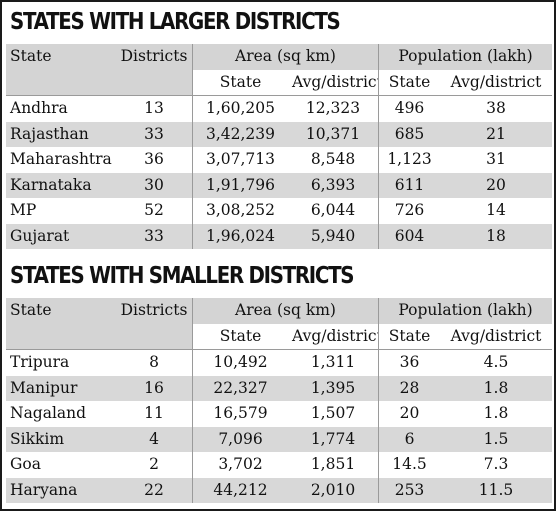 Image resolution: width=556 pixels, height=511 pixels. Describe the element at coordinates (409, 439) in the screenshot. I see `cell-pop-state: 6` at that location.